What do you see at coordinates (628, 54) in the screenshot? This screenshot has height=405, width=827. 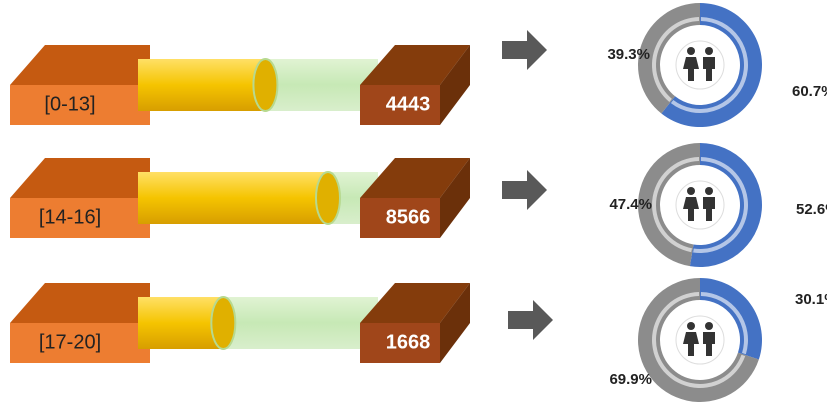 I see `percent-label: 39.3%` at bounding box center [628, 54].